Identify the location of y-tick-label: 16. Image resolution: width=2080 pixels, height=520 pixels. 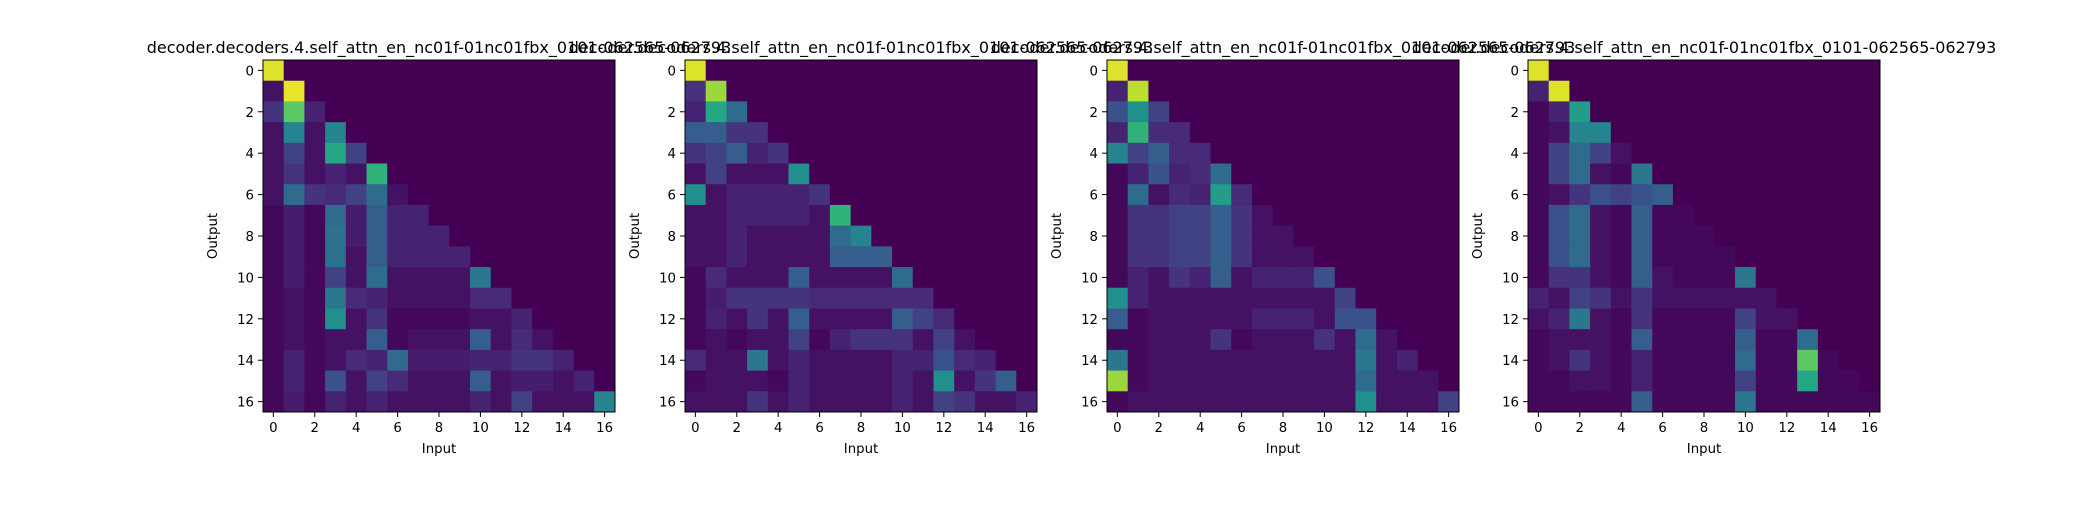
(667, 403).